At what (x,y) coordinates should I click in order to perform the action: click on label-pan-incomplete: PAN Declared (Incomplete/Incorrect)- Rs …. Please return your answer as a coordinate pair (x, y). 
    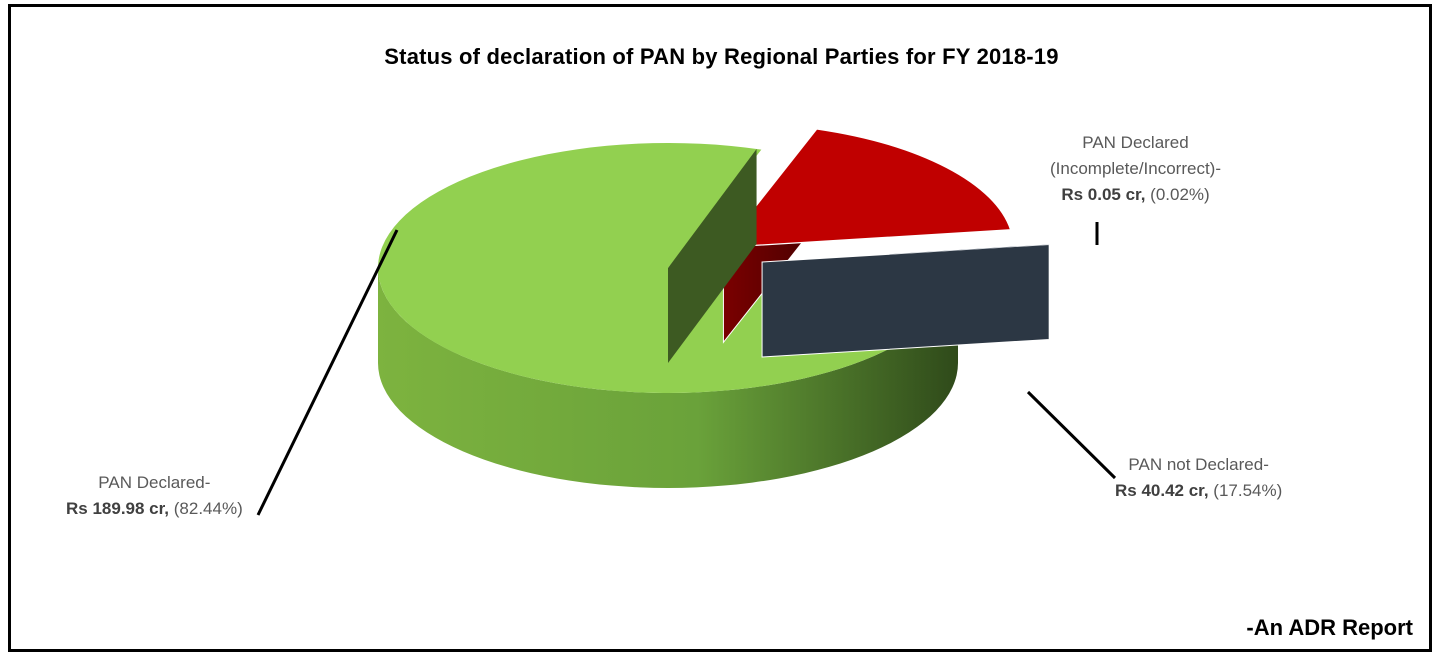
    Looking at the image, I should click on (1135, 169).